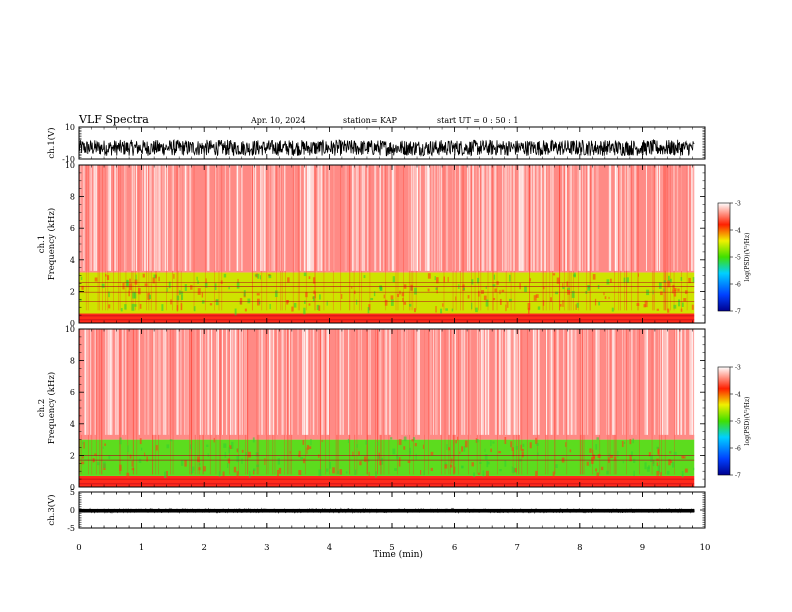  Describe the element at coordinates (78, 548) in the screenshot. I see `x-tick-label-0: 0` at that location.